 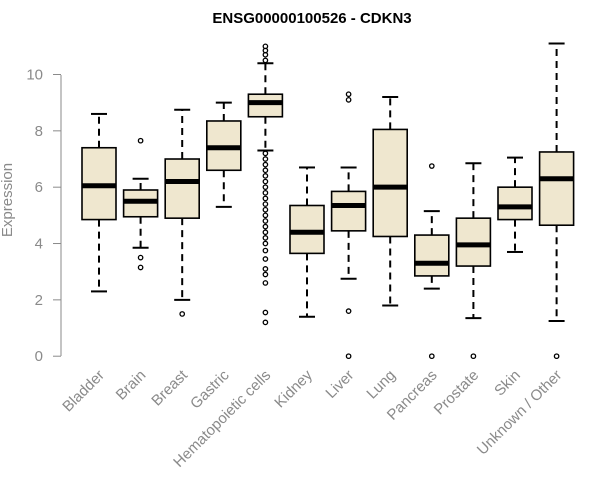 I want to click on chart-title: ENSG00000100526 - CDKN3, so click(x=311, y=18).